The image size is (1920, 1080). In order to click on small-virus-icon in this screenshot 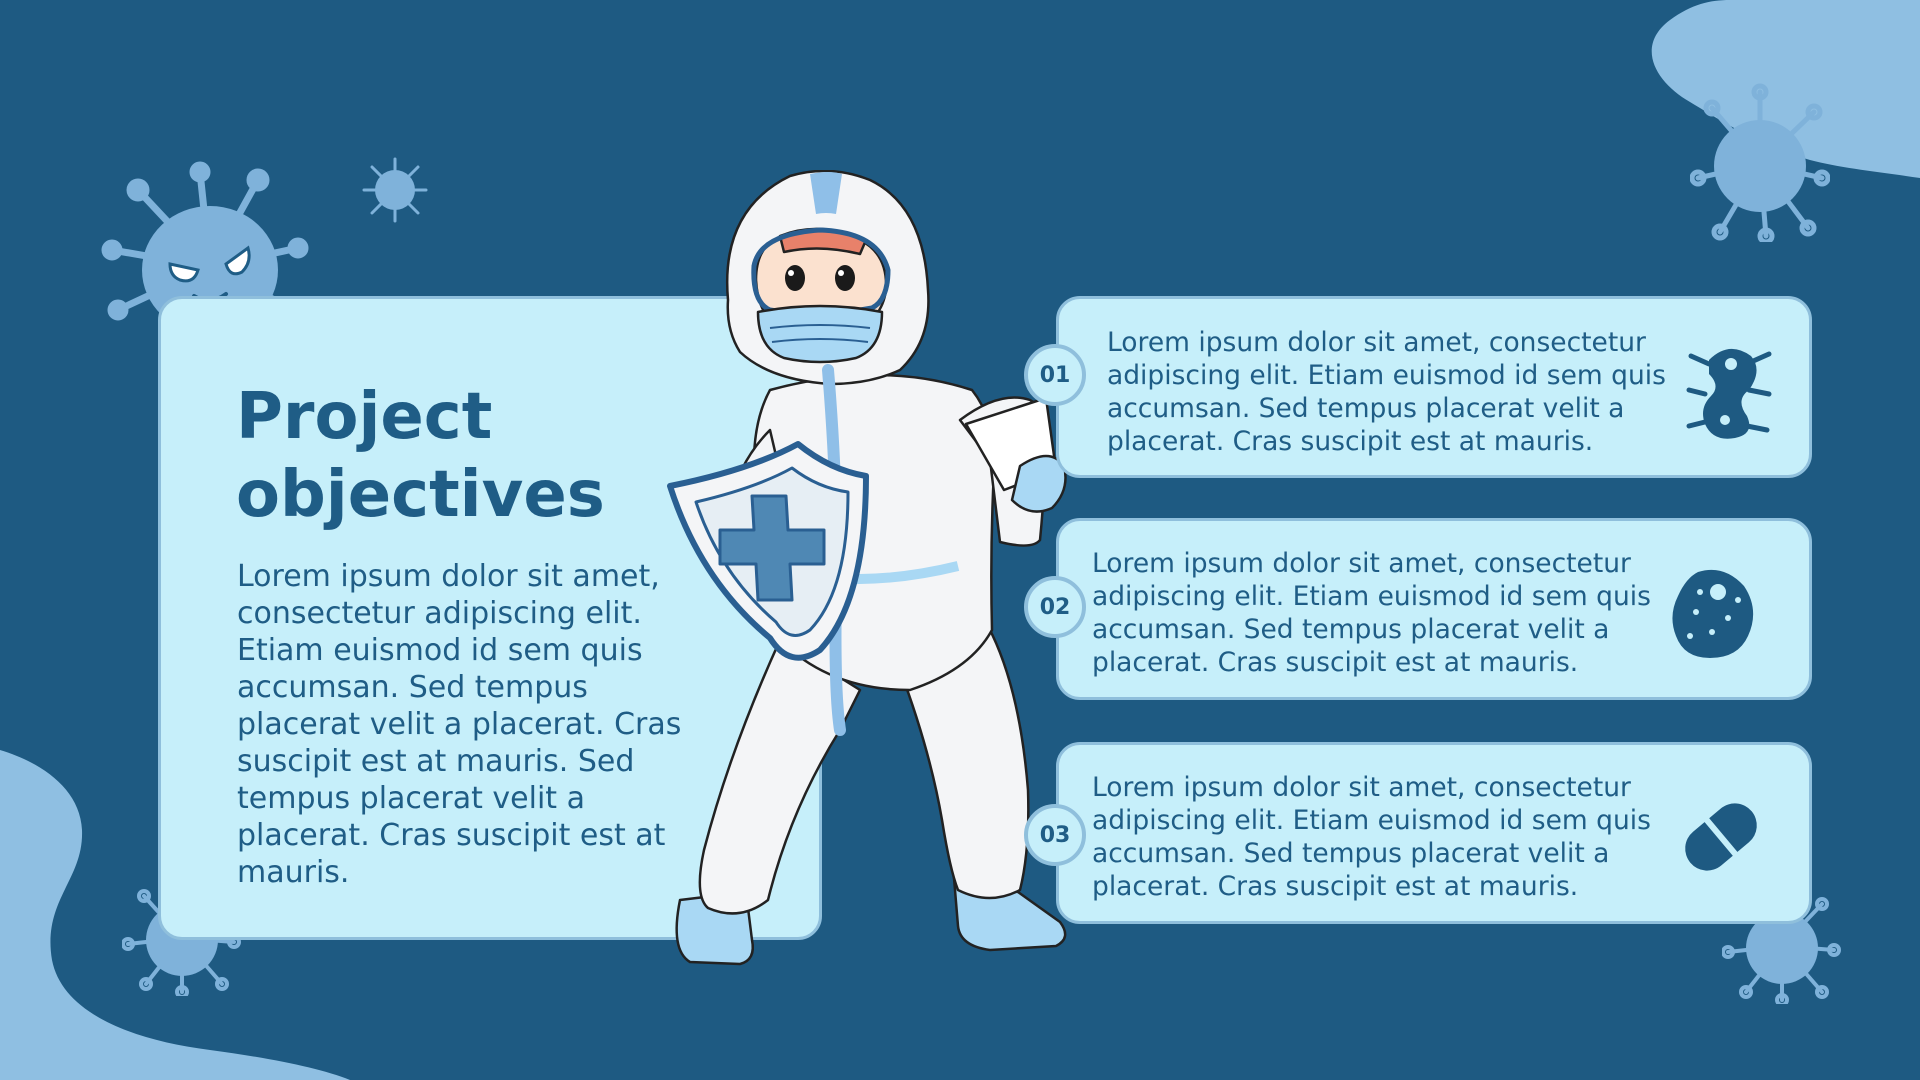, I will do `click(395, 190)`.